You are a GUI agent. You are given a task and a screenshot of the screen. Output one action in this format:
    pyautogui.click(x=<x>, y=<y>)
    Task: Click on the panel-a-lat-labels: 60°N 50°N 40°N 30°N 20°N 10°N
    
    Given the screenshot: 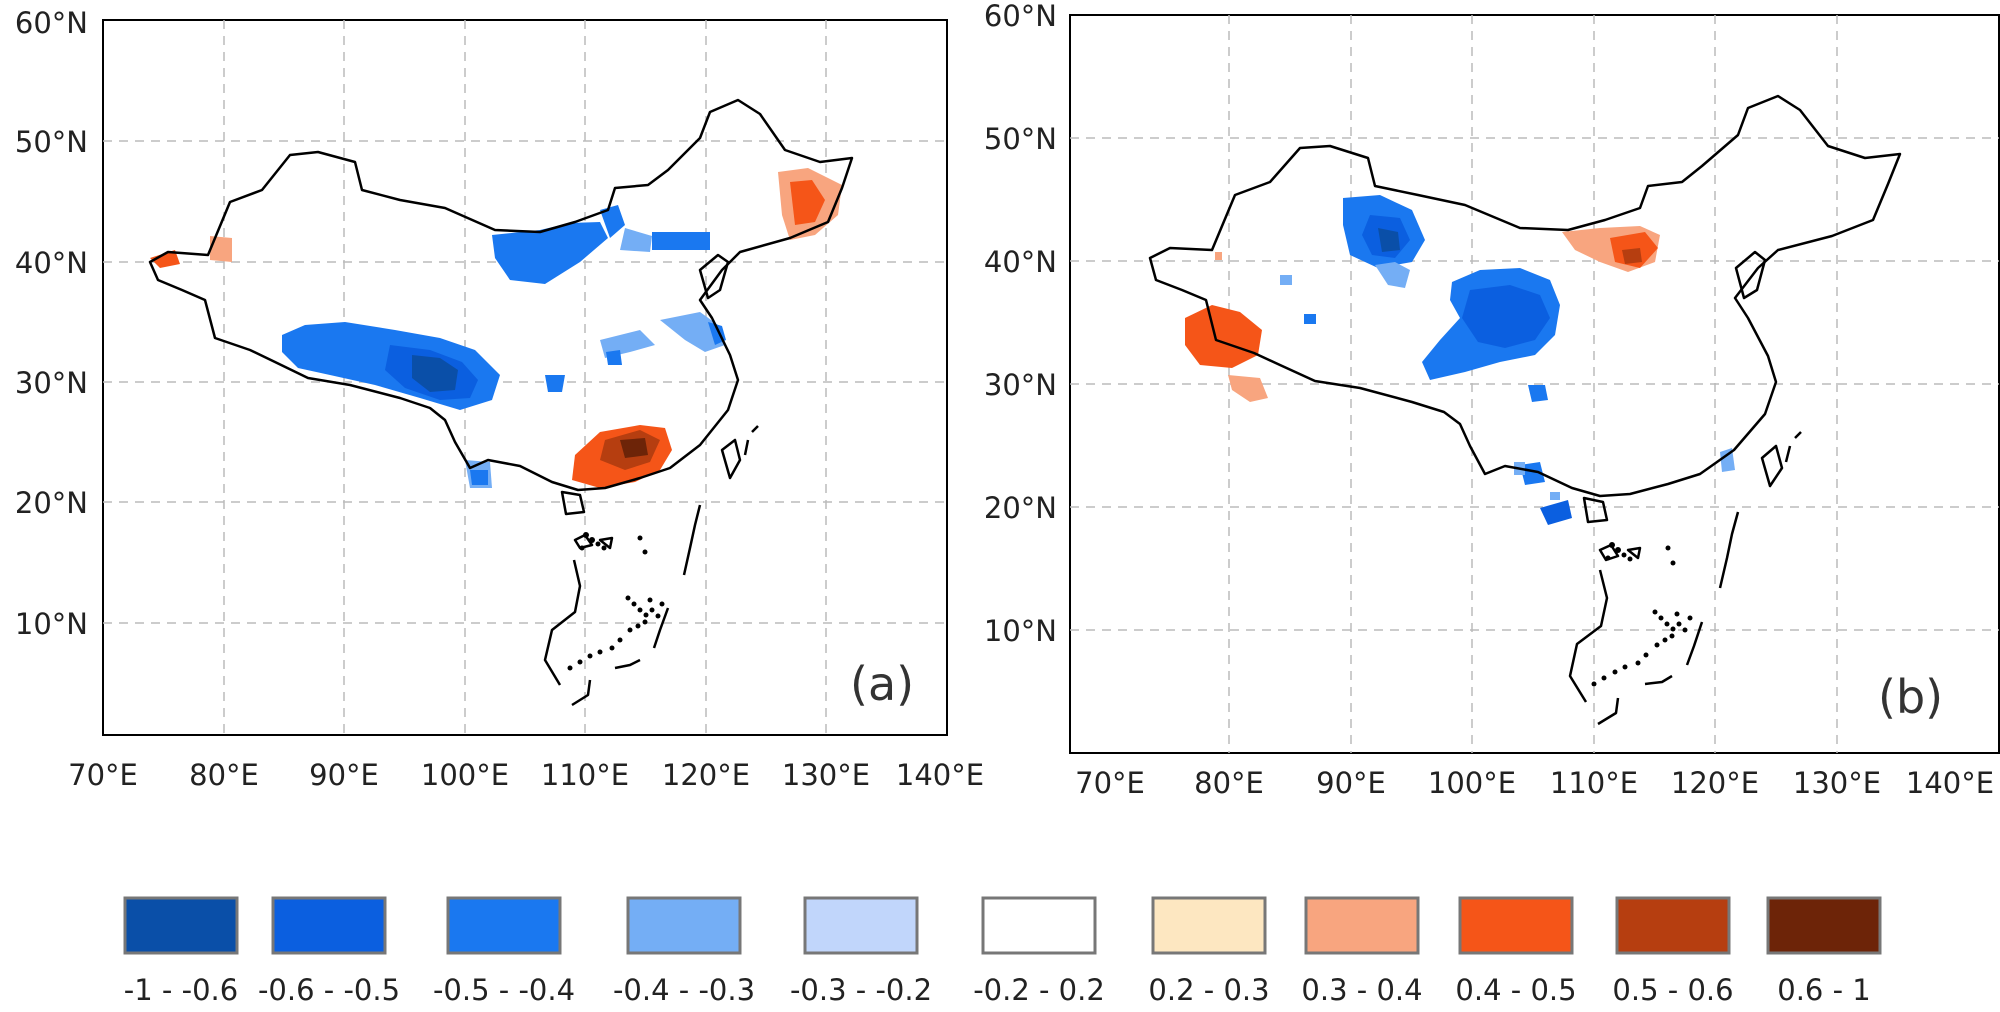 What is the action you would take?
    pyautogui.click(x=51, y=323)
    